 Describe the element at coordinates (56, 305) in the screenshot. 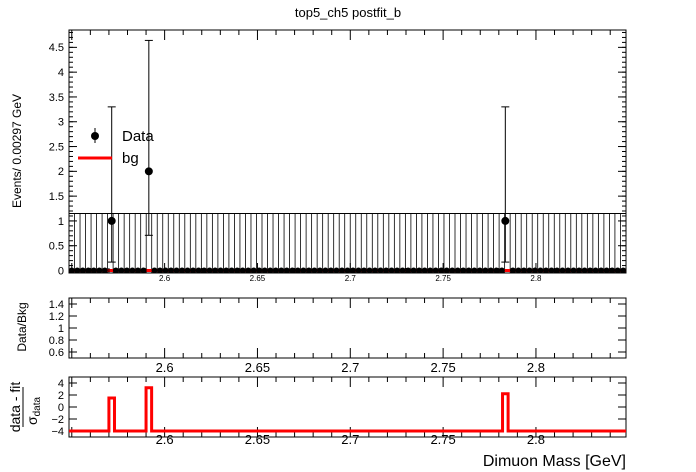

I see `y-tick-label: 1.4` at that location.